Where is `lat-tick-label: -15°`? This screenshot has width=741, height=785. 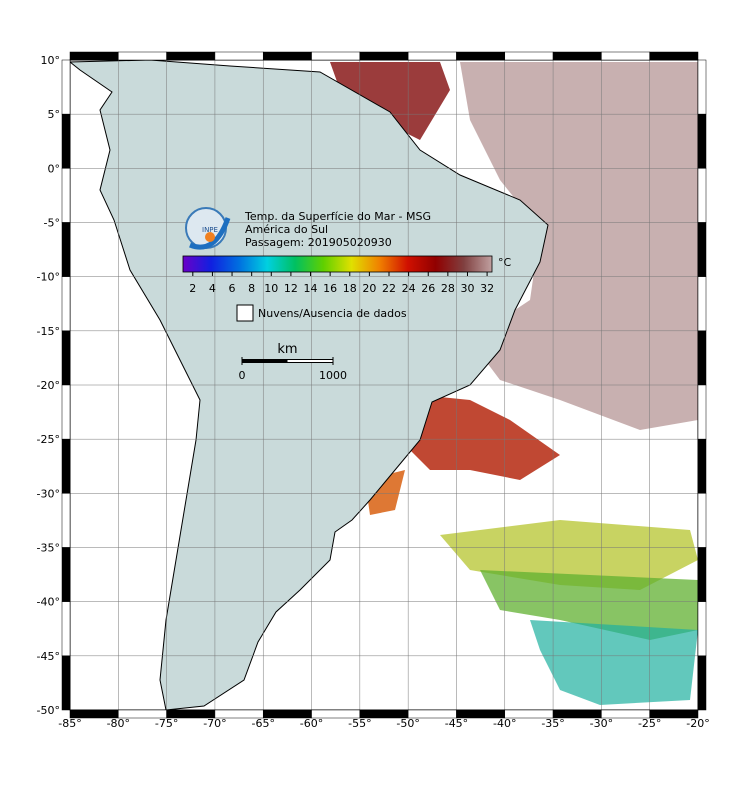 lat-tick-label: -15° is located at coordinates (48, 331).